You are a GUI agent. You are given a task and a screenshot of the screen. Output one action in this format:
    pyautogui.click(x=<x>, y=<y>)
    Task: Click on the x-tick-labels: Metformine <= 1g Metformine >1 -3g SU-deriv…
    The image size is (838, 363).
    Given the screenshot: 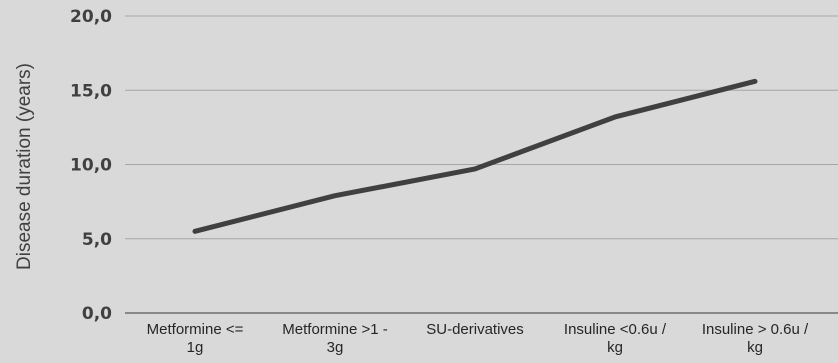 What is the action you would take?
    pyautogui.click(x=478, y=338)
    